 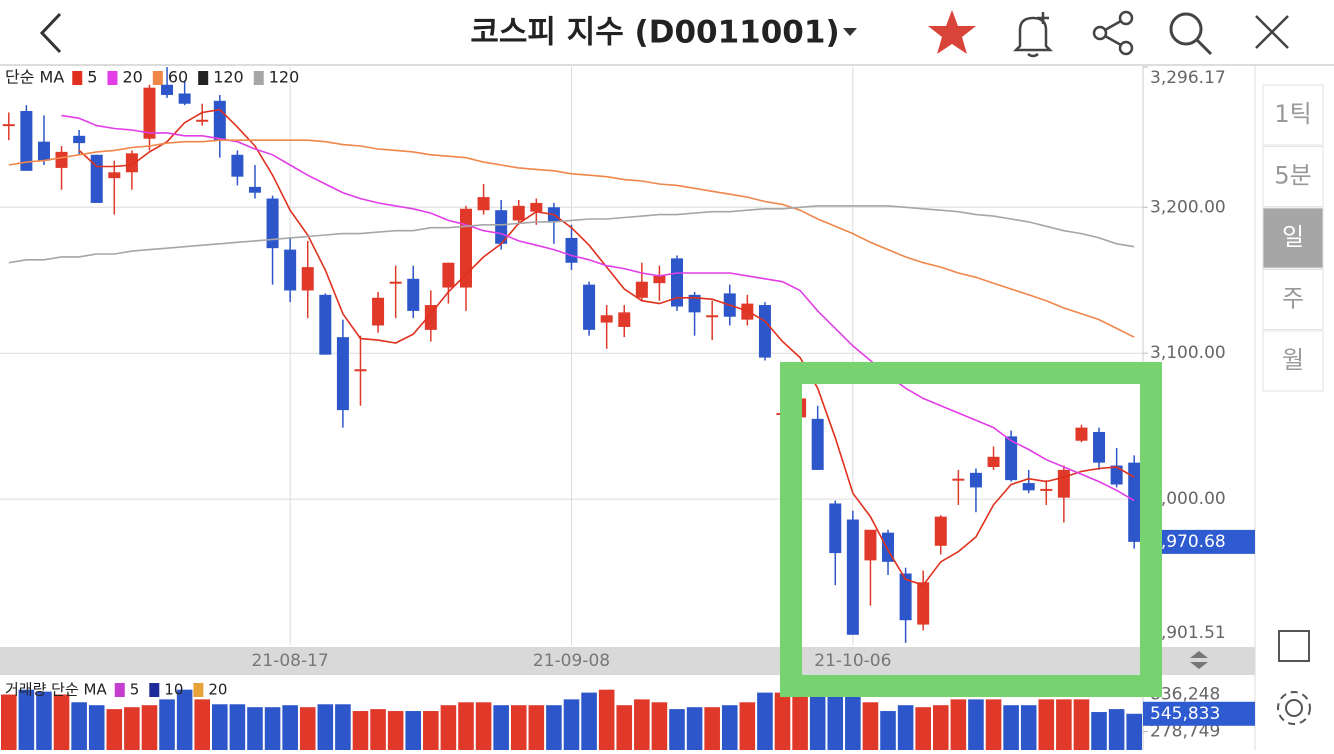 What do you see at coordinates (1188, 353) in the screenshot?
I see `y-tick-label: 3,100.00` at bounding box center [1188, 353].